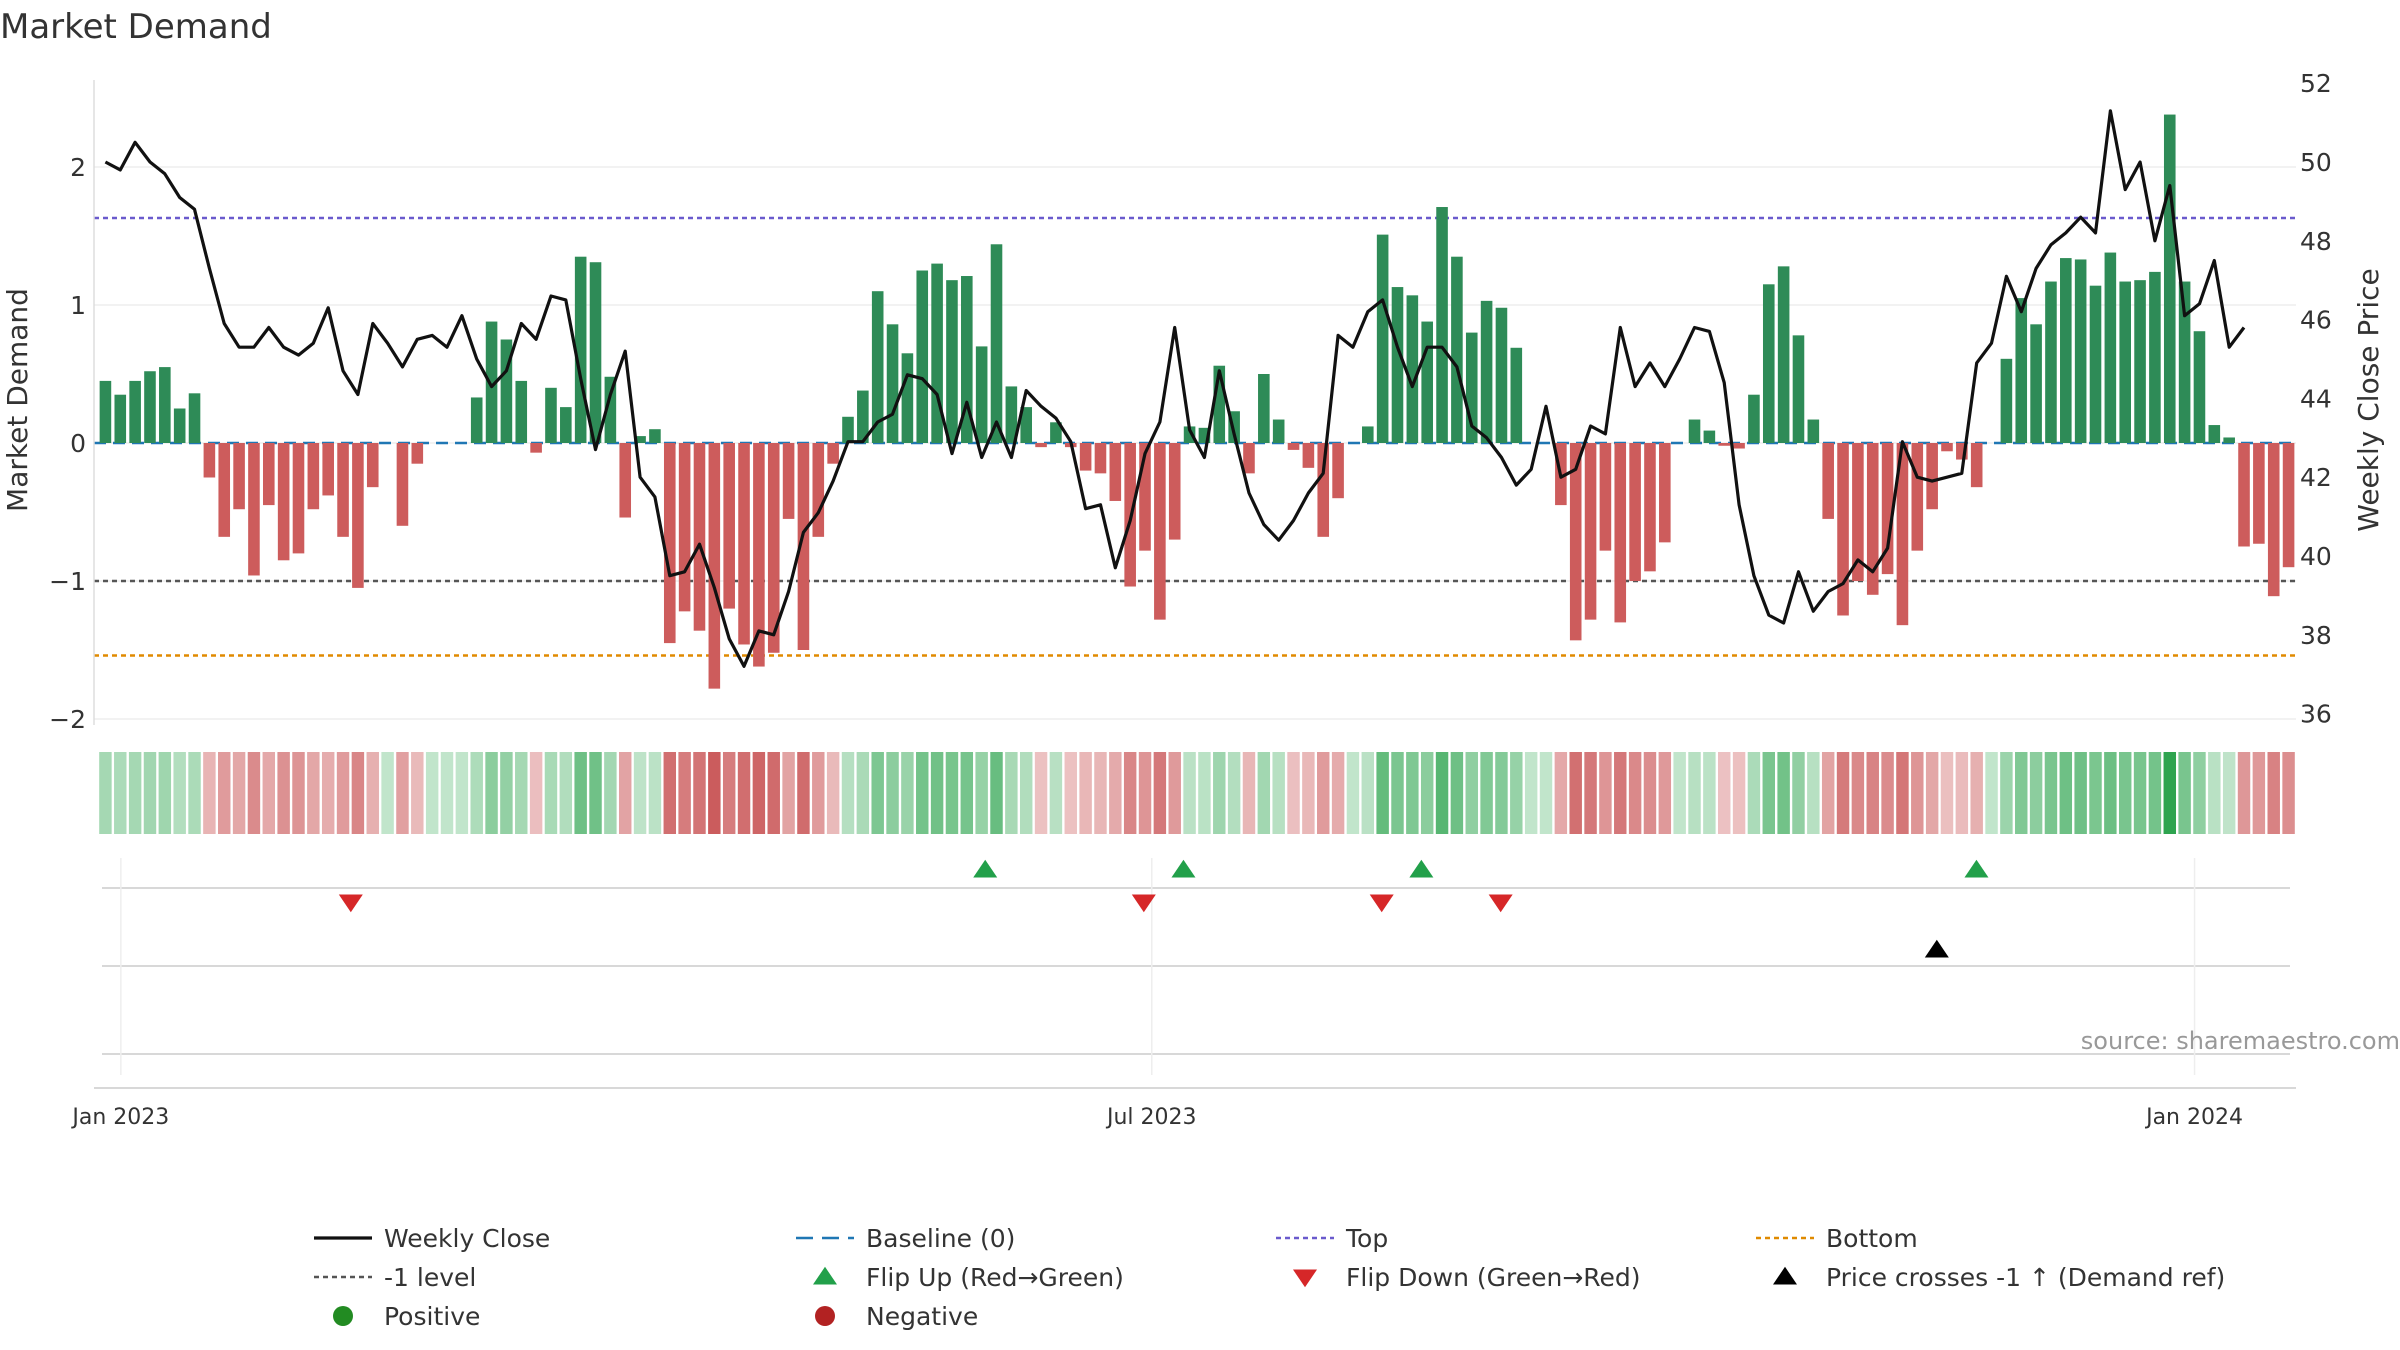  I want to click on legend-item-positive: Positive, so click(406, 1316).